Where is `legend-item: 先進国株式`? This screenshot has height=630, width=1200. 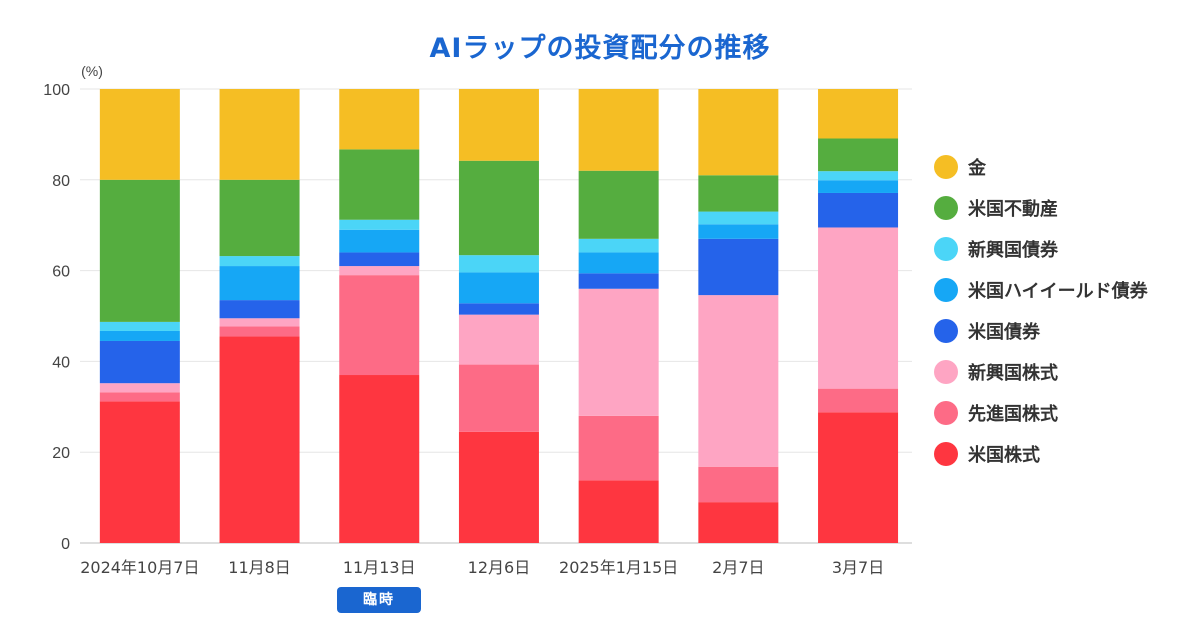
legend-item: 先進国株式 is located at coordinates (1064, 413).